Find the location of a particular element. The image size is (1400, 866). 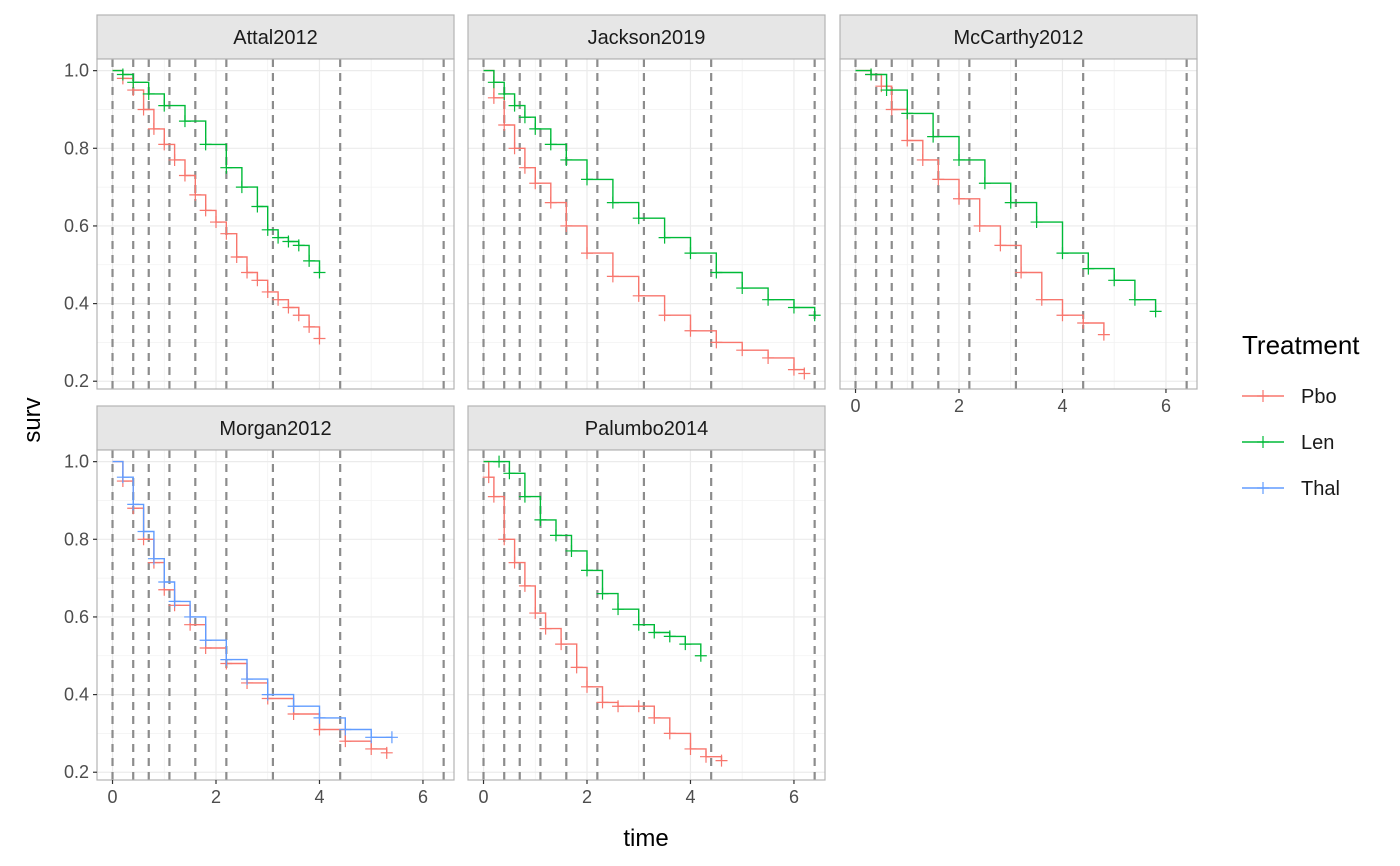

x-axis-title: time is located at coordinates (645, 838).